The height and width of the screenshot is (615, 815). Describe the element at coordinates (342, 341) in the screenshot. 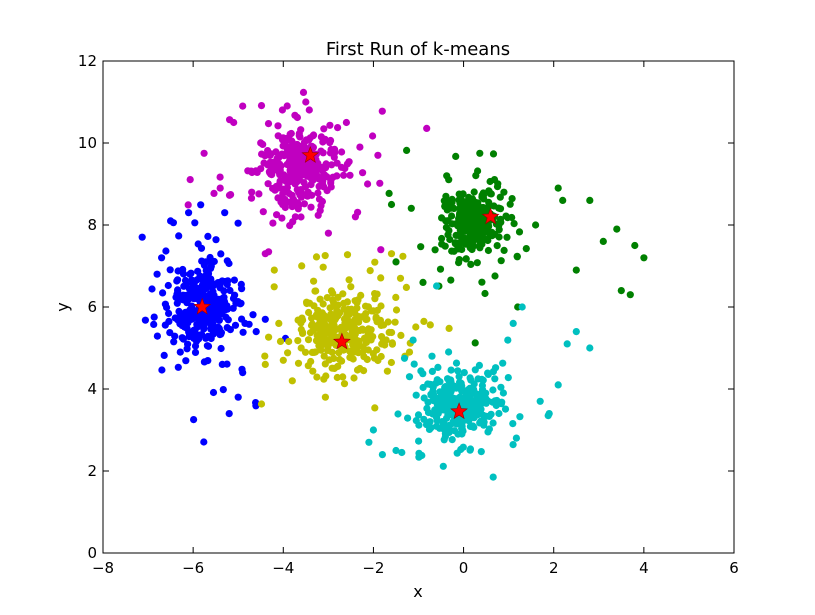

I see `centroid-star` at that location.